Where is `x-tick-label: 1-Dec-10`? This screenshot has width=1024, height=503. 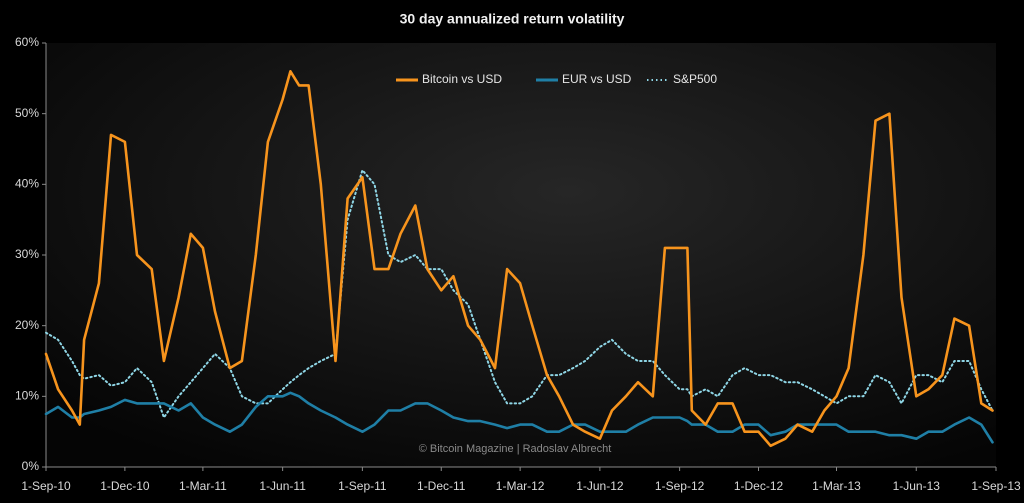 x-tick-label: 1-Dec-10 is located at coordinates (125, 486).